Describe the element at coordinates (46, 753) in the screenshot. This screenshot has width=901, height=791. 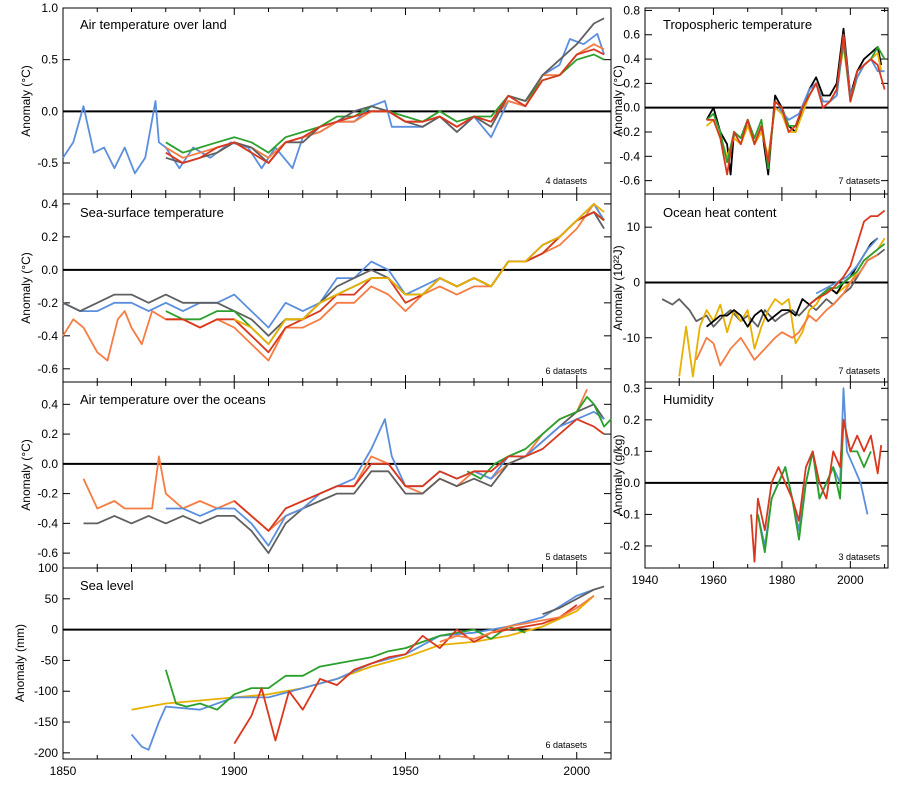
I see `y-tick-label: -200` at that location.